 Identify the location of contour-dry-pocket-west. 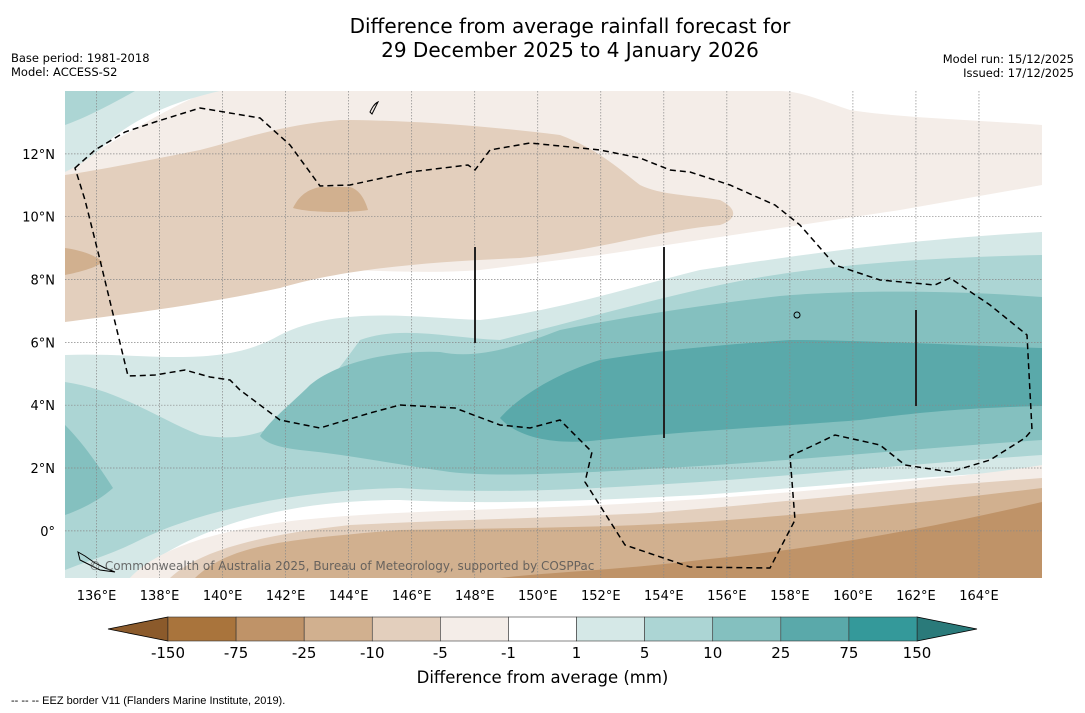
(84, 261).